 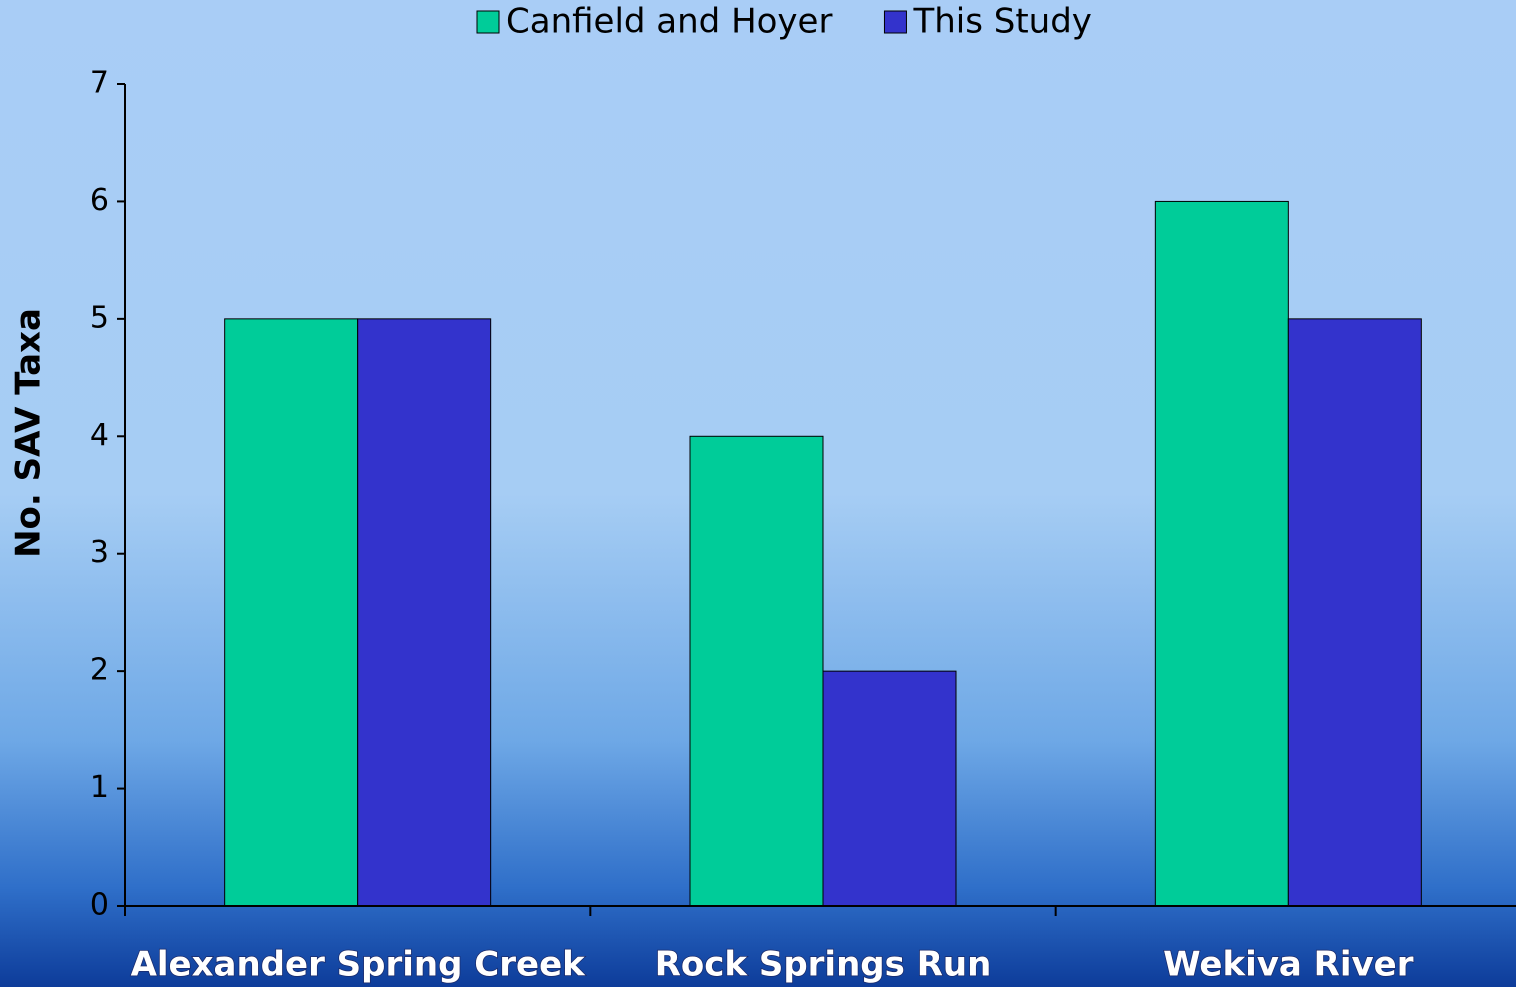 What do you see at coordinates (99, 200) in the screenshot?
I see `y-tick-label: 6` at bounding box center [99, 200].